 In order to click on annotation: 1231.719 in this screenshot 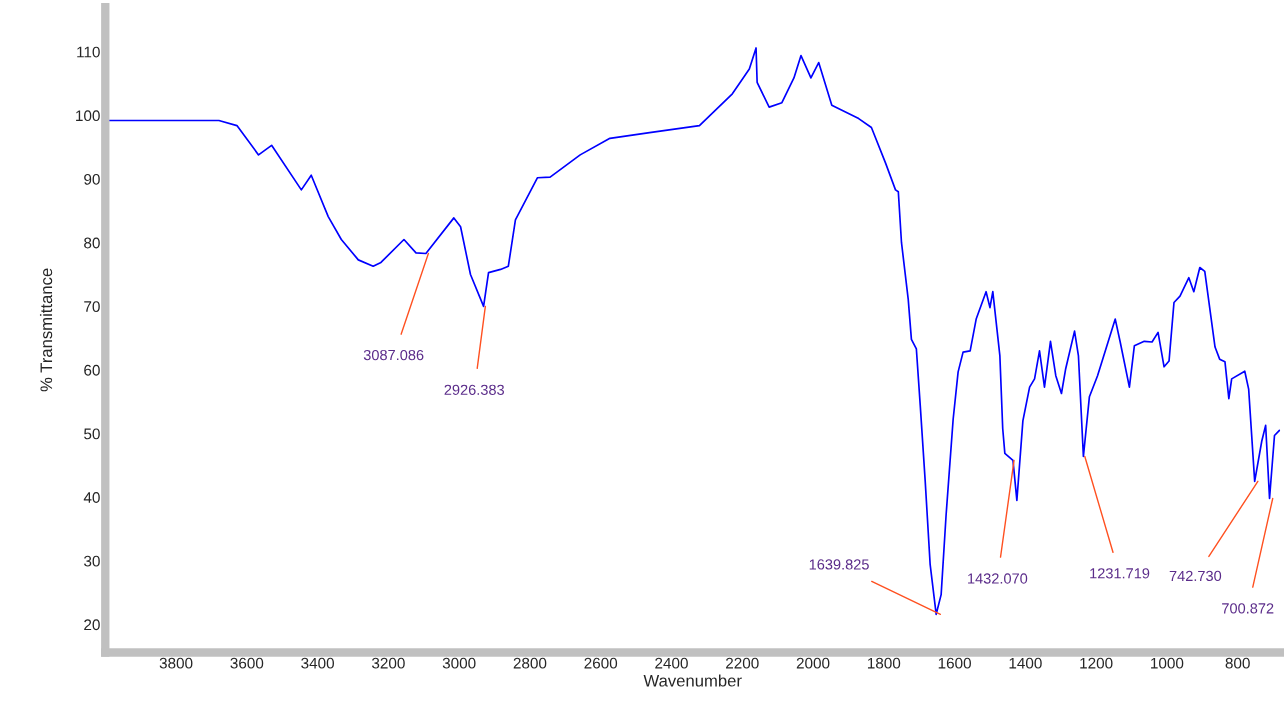, I will do `click(1120, 573)`.